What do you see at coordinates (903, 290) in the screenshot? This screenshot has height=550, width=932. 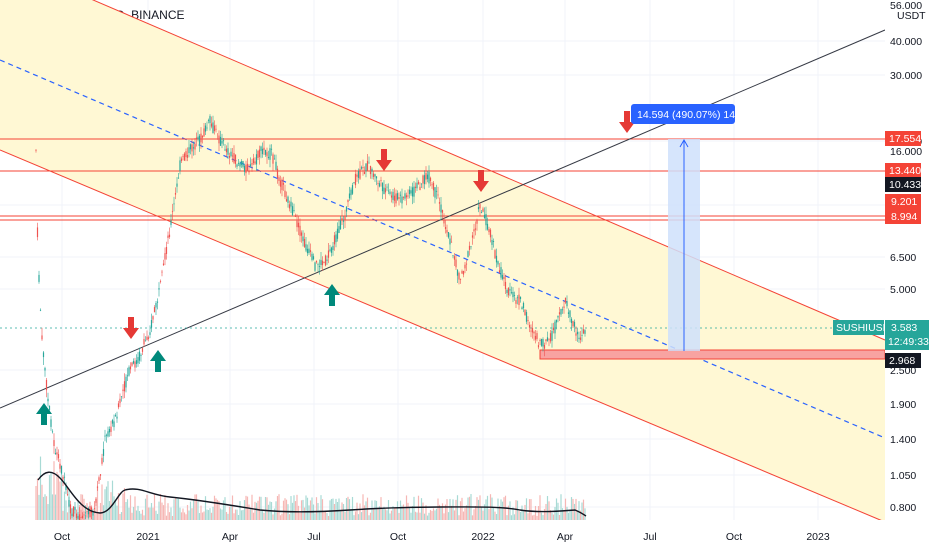 I see `price-tick-label: 5.000` at bounding box center [903, 290].